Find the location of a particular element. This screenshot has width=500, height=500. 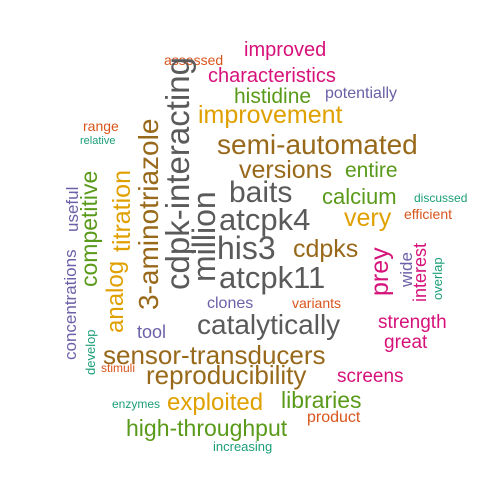

word-enzymes: enzymes is located at coordinates (136, 404).